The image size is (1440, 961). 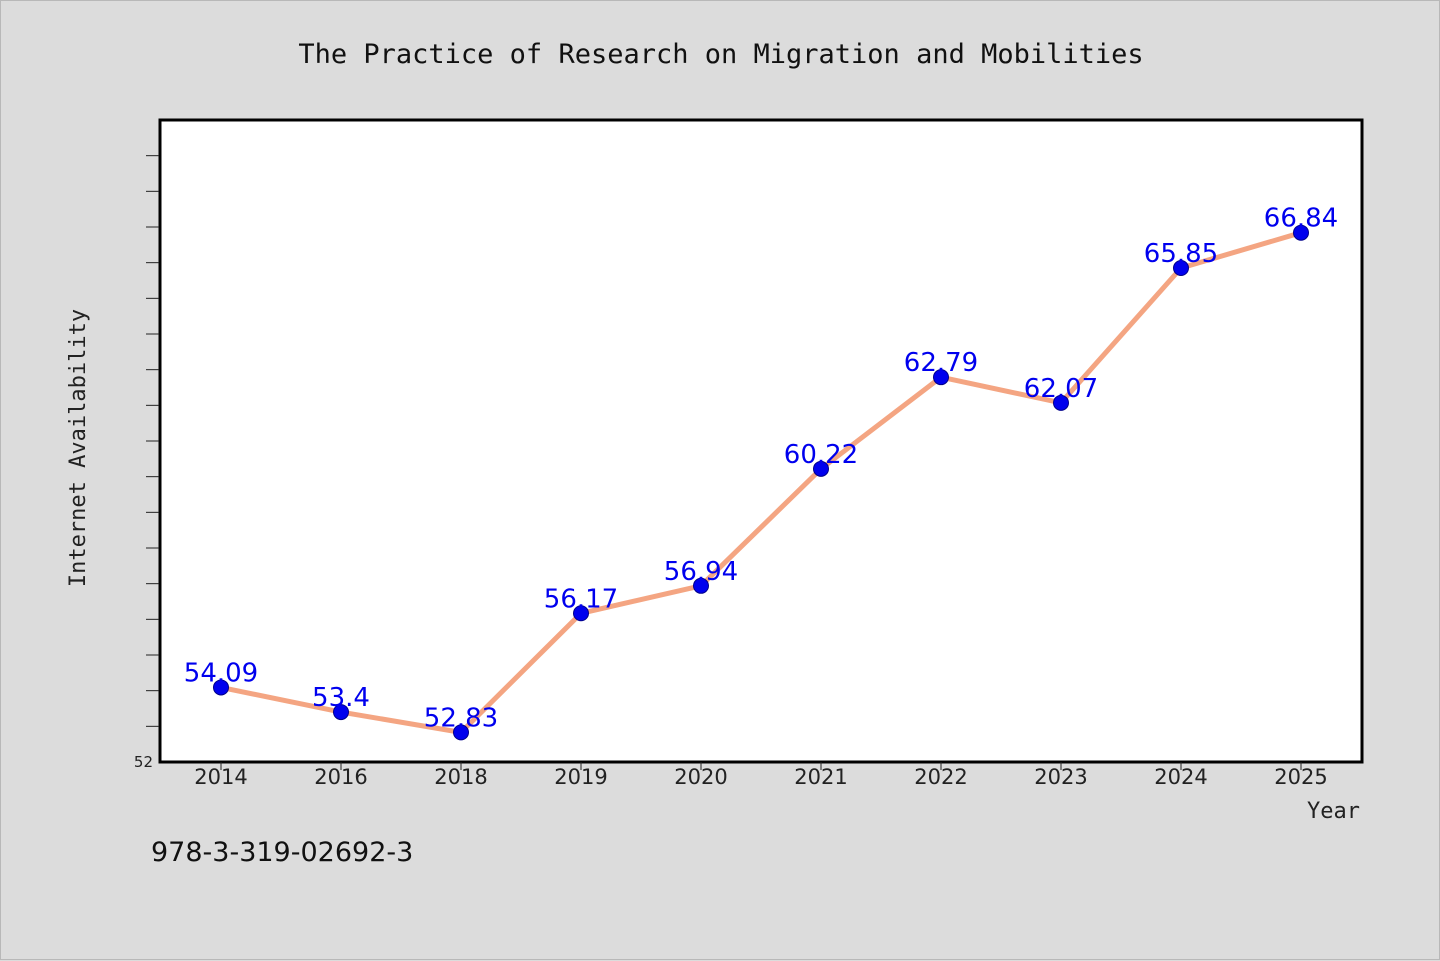 I want to click on y-axis-min-label: 52, so click(x=143, y=762).